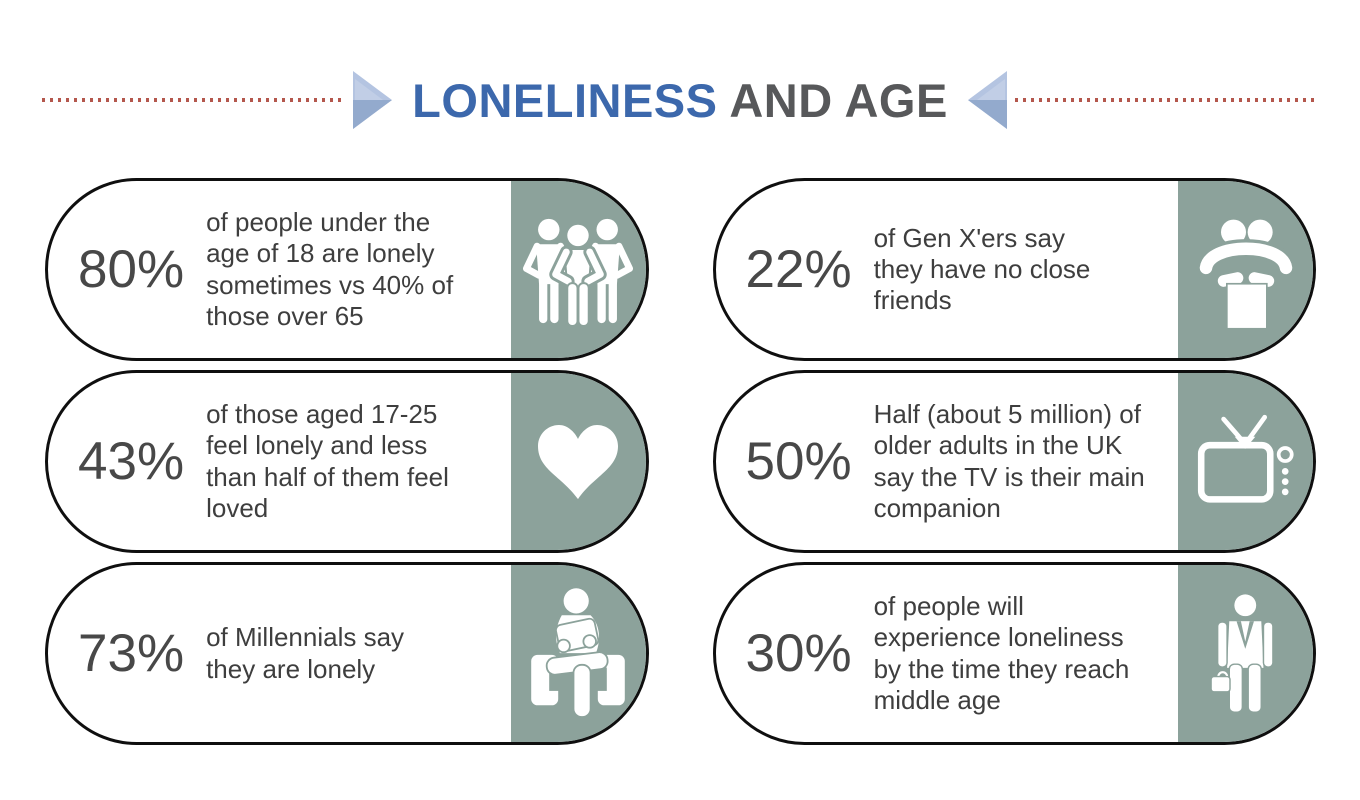  Describe the element at coordinates (798, 653) in the screenshot. I see `stat-percentage: 30%` at that location.